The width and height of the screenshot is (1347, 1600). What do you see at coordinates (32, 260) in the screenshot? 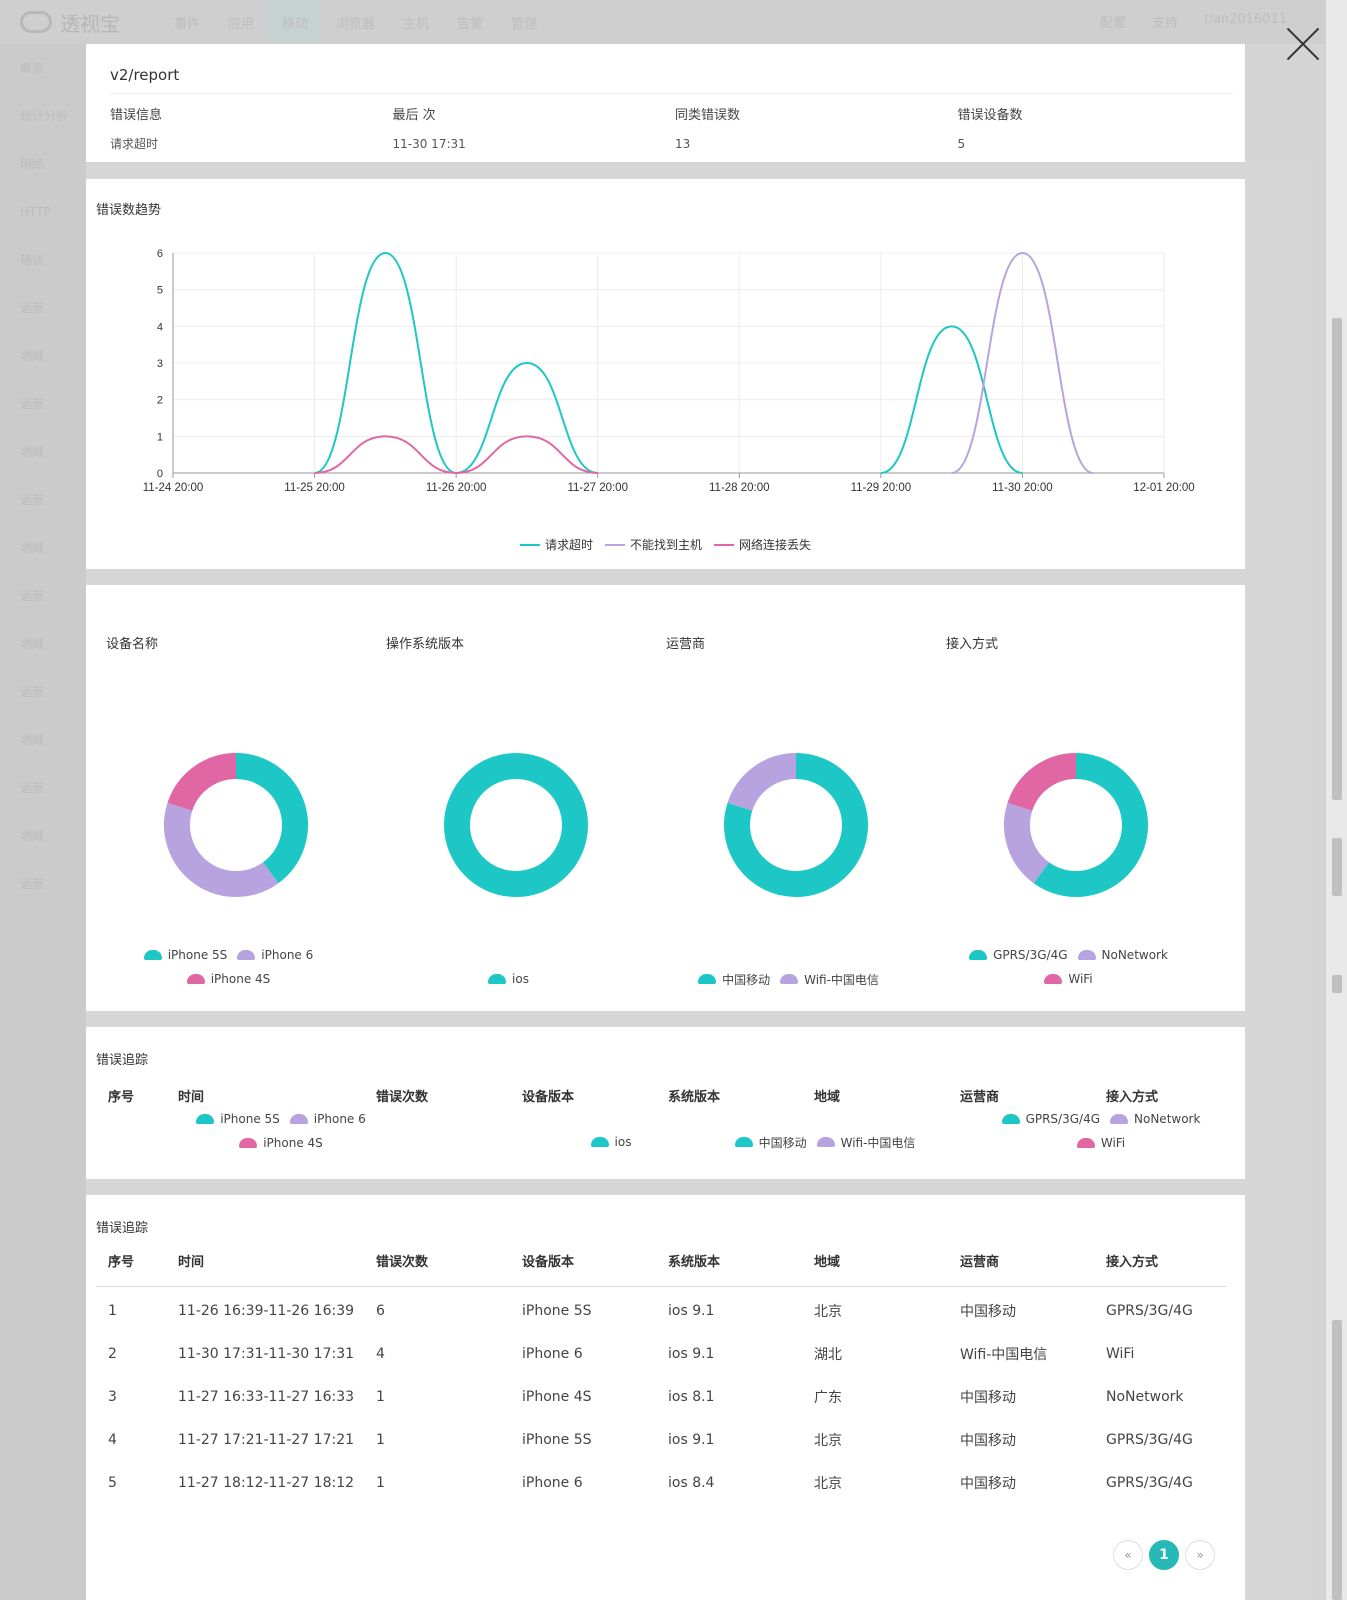
I see `background-sidebar-item: 错误` at bounding box center [32, 260].